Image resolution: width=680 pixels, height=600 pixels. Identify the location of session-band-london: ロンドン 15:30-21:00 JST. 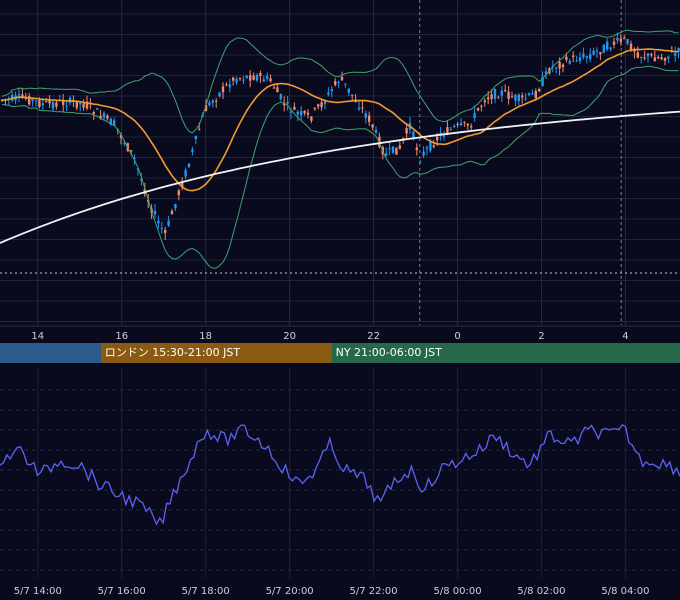
(216, 353).